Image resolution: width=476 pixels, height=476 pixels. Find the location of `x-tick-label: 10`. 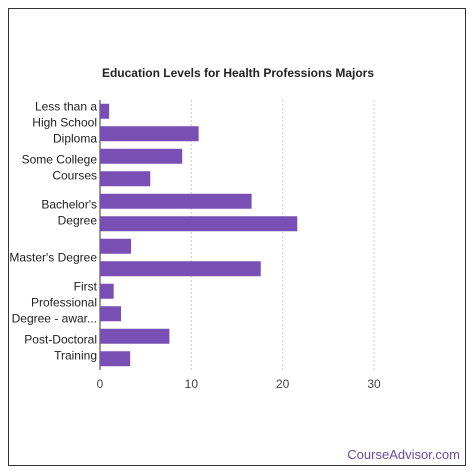

x-tick-label: 10 is located at coordinates (192, 384).